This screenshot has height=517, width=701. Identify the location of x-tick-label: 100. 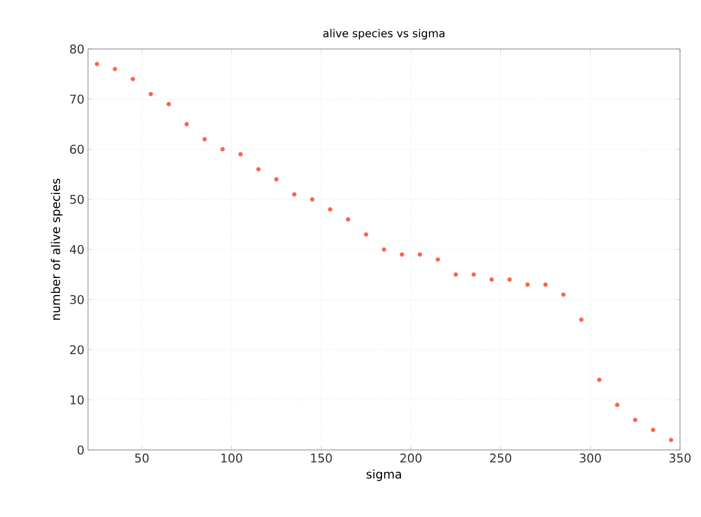
(231, 458).